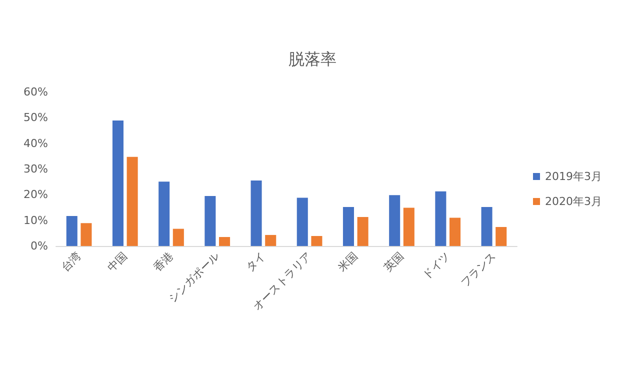 Image resolution: width=625 pixels, height=378 pixels. I want to click on x-tick-label: タイ, so click(255, 261).